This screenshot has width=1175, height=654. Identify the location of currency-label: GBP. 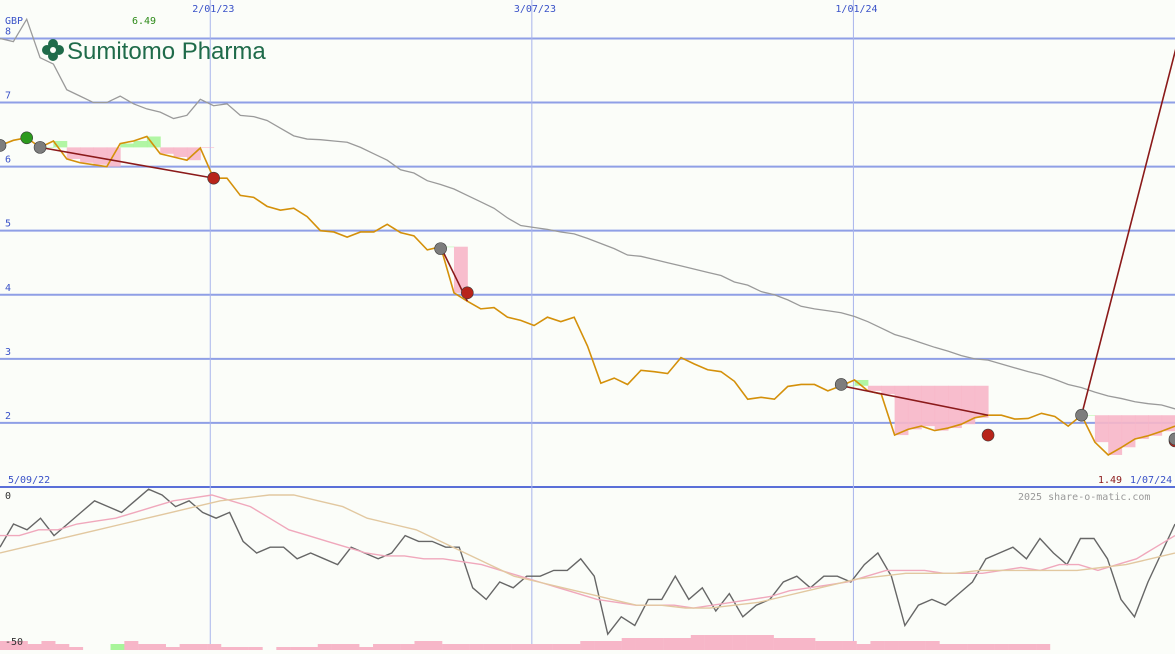
(14, 21).